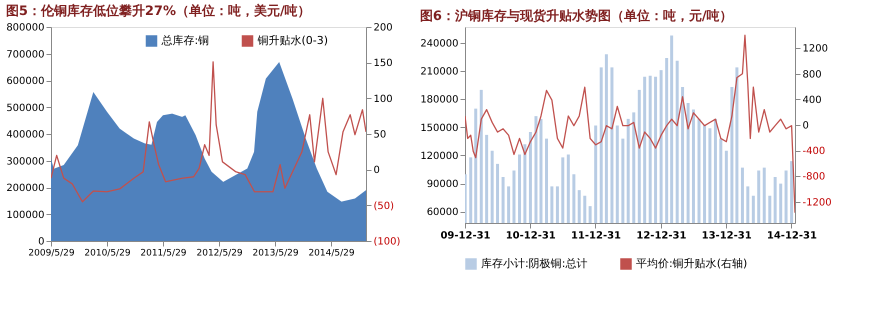 Image resolution: width=888 pixels, height=325 pixels. Describe the element at coordinates (185, 40) in the screenshot. I see `legend-label: 总库存:铜` at that location.